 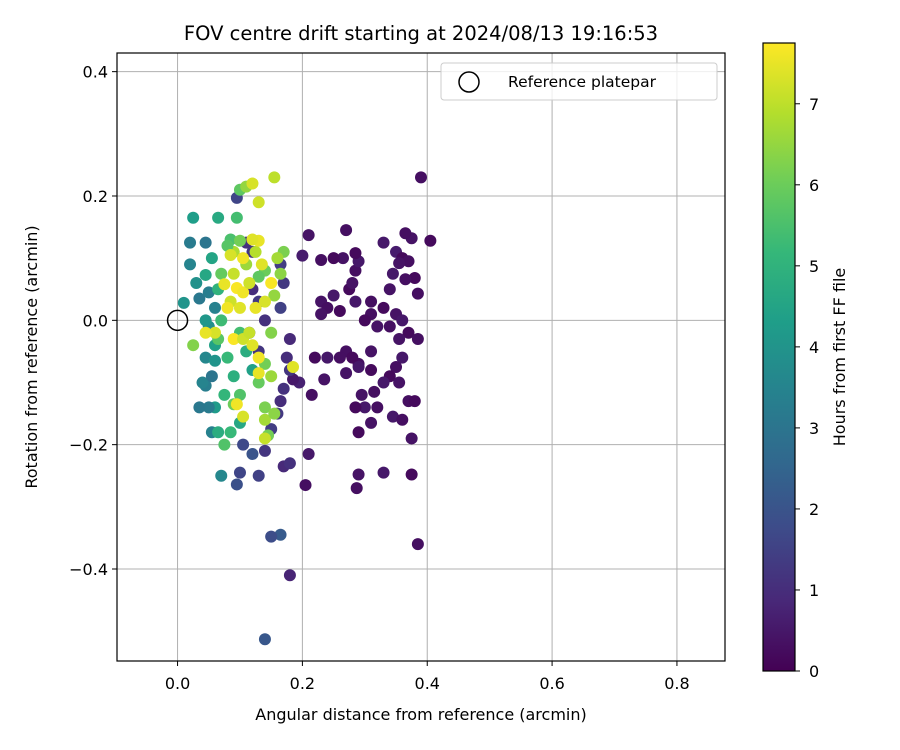 I want to click on y-tick-label: −0.4, so click(x=88, y=569).